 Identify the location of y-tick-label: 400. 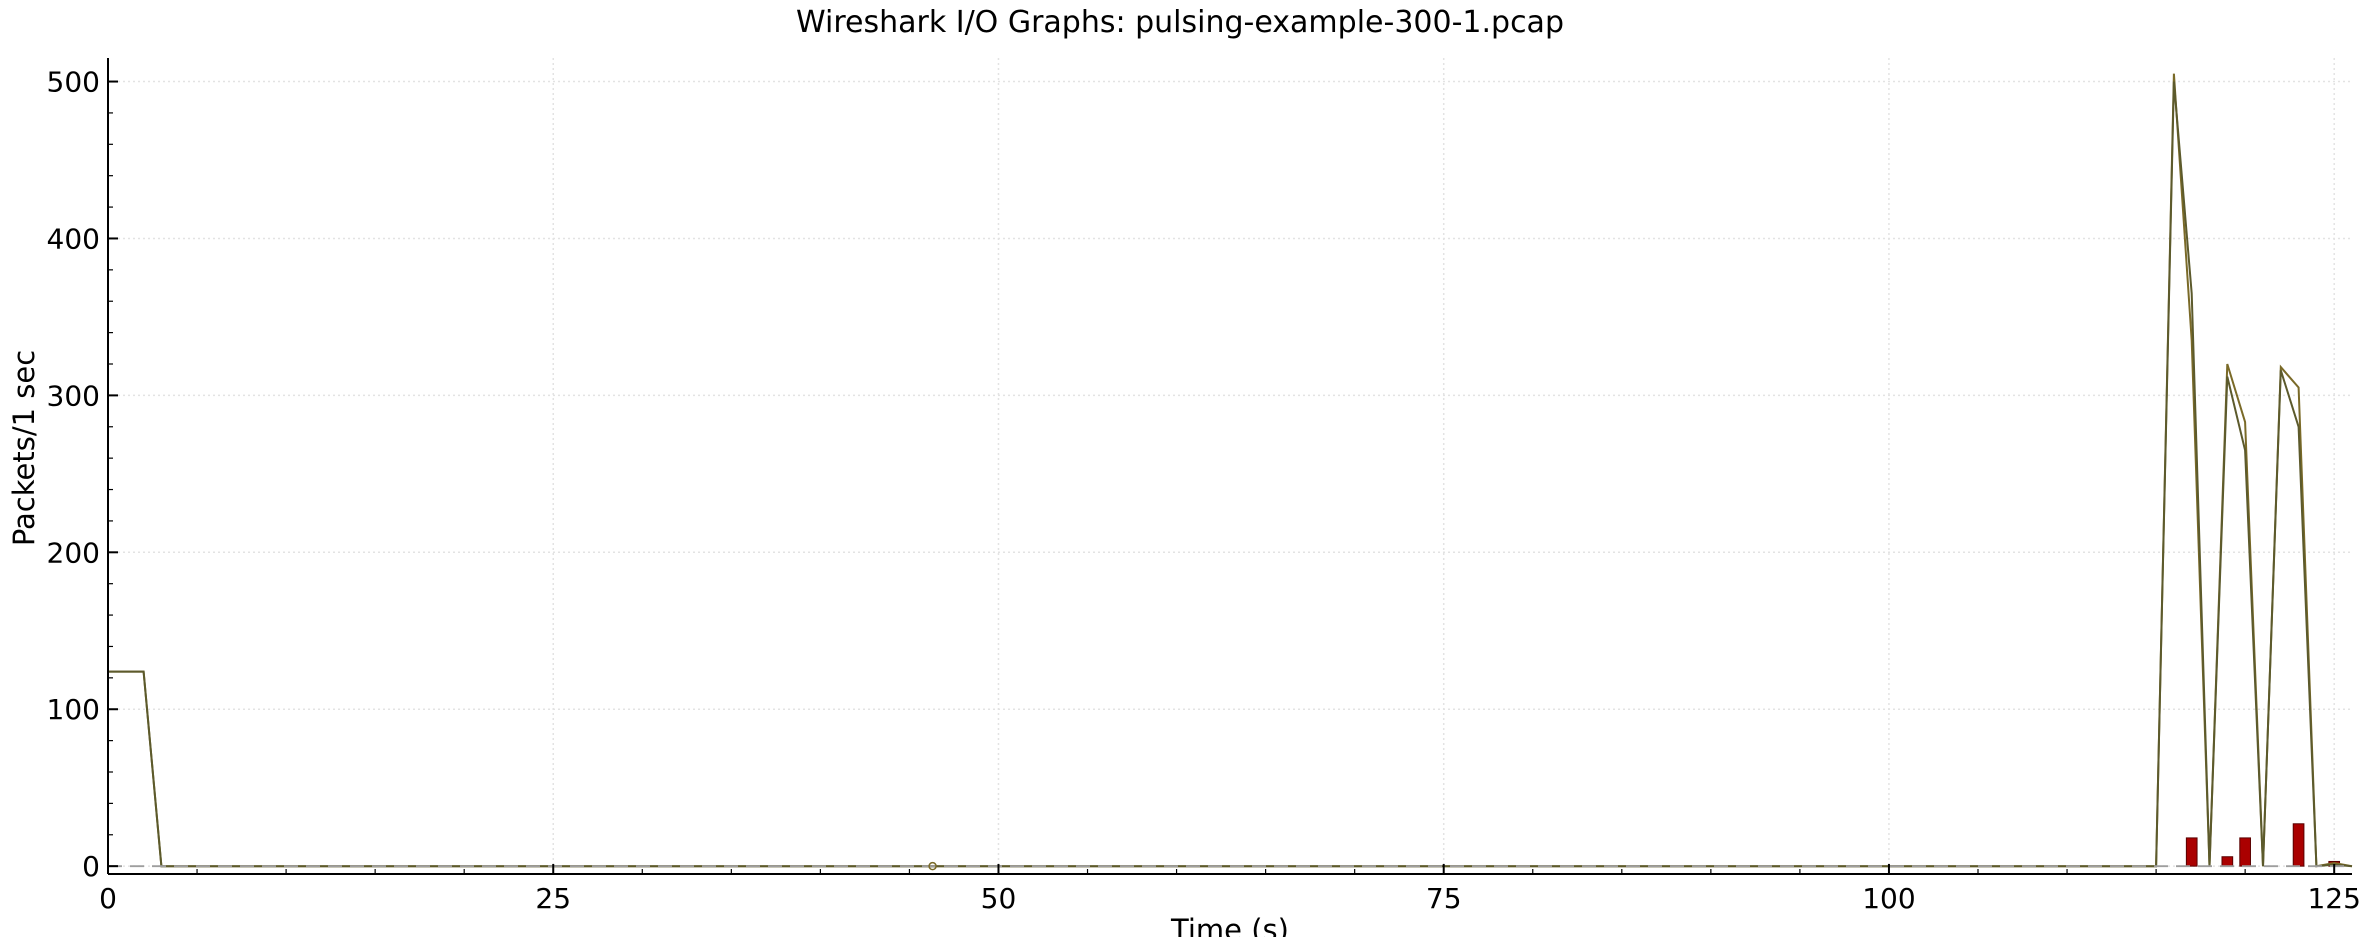
(73, 238).